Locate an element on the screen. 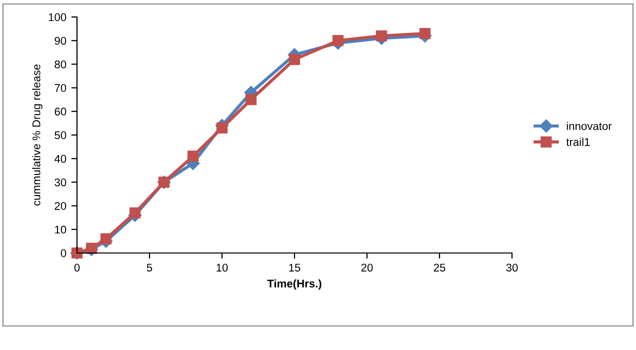  y-tick-label: 70 is located at coordinates (60, 88).